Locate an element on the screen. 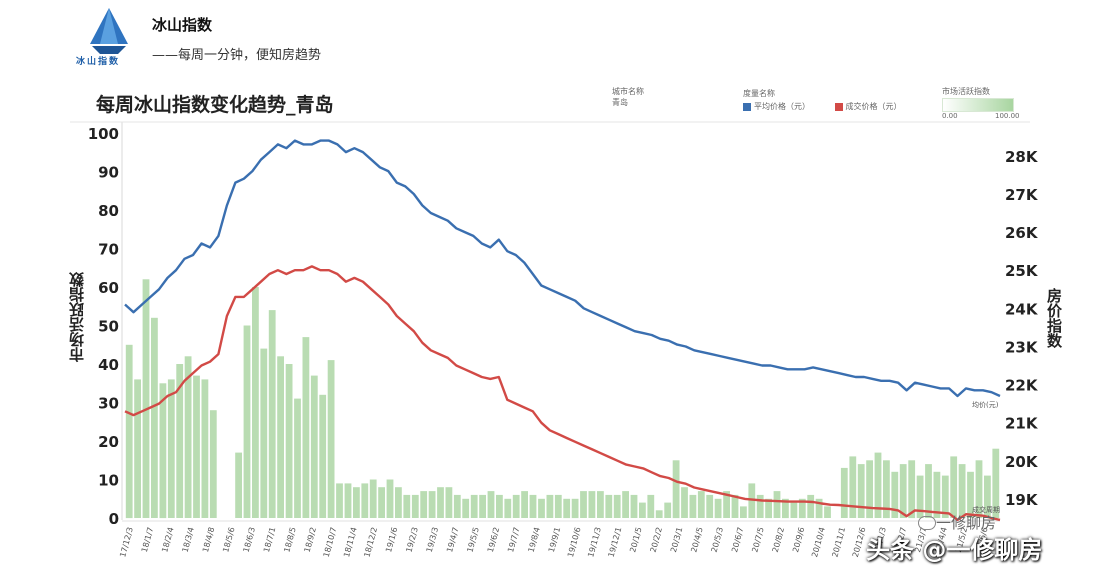 The width and height of the screenshot is (1116, 574). y-tick-label: 20 is located at coordinates (108, 442).